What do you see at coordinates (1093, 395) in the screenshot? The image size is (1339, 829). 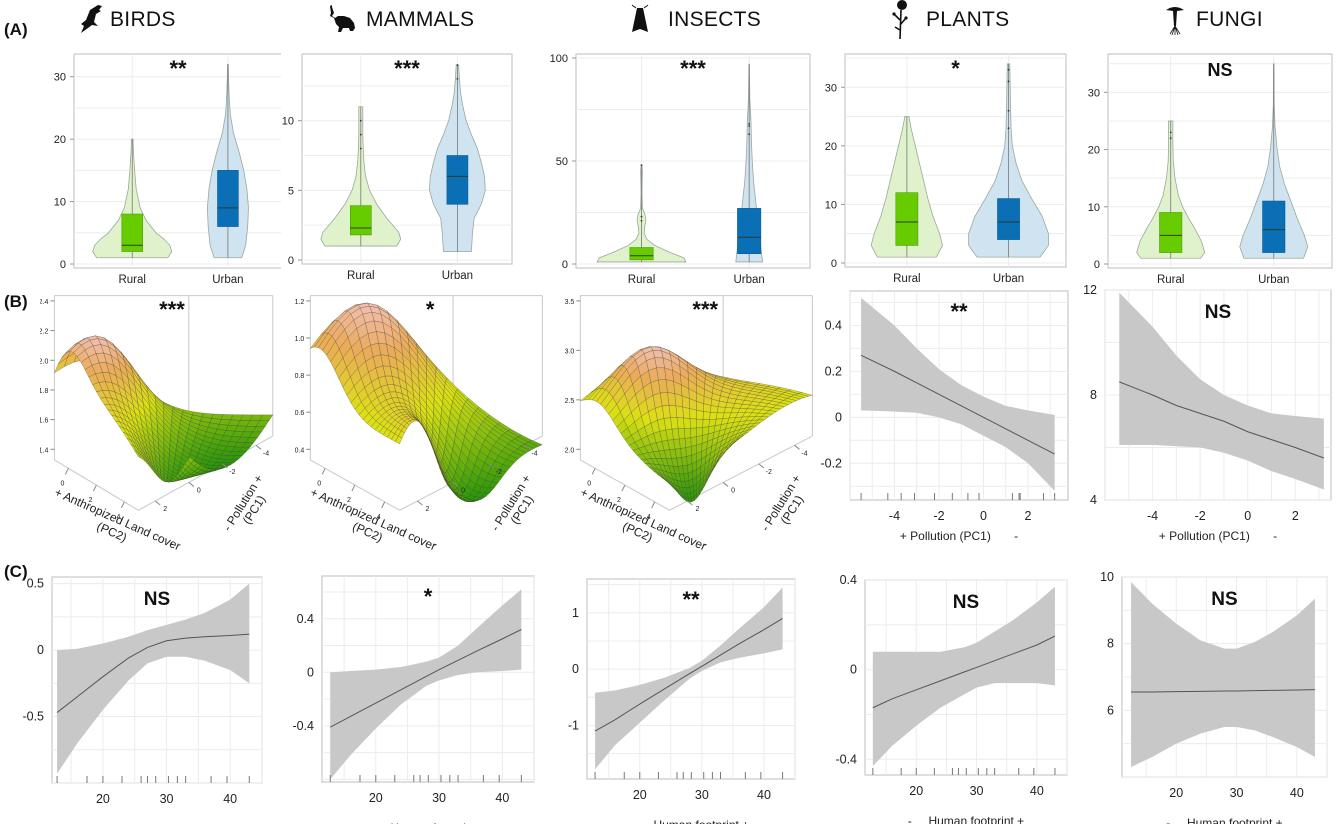 I see `y-tick-label: 8` at bounding box center [1093, 395].